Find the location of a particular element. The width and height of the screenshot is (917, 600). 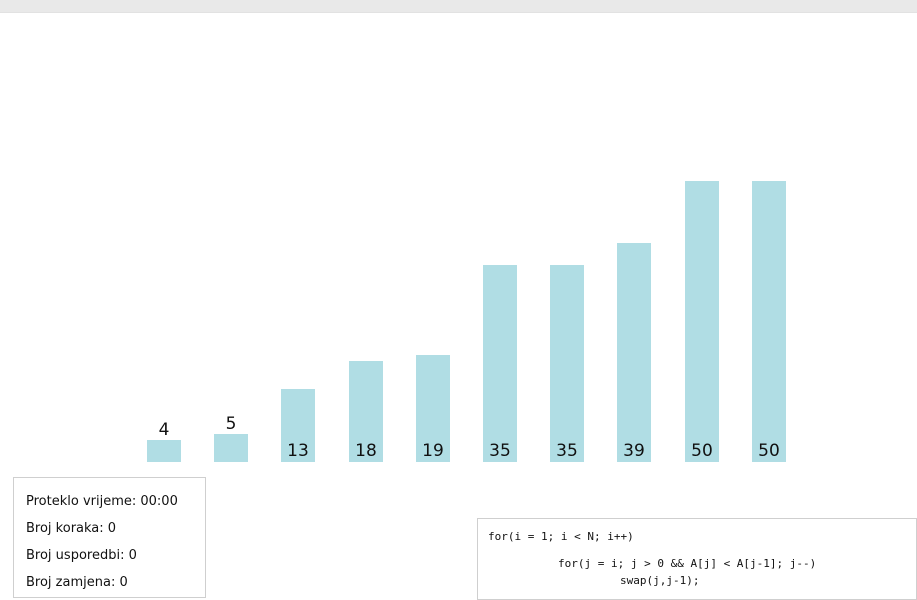

steps-count-text: Broj koraka: 0 is located at coordinates (71, 528).